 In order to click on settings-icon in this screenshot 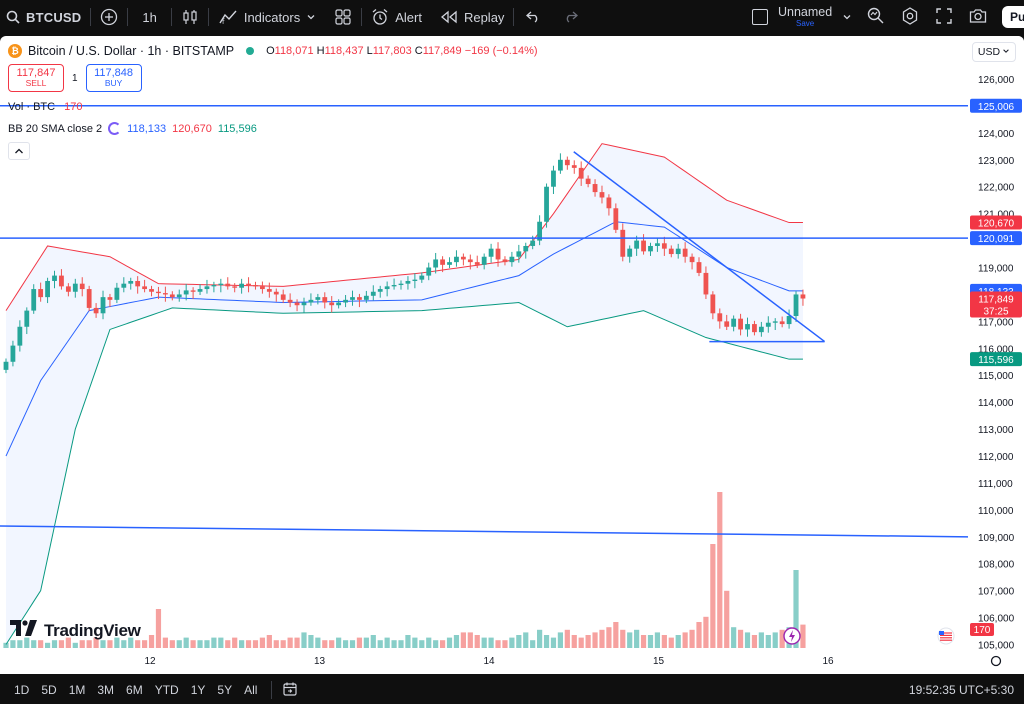, I will do `click(910, 17)`.